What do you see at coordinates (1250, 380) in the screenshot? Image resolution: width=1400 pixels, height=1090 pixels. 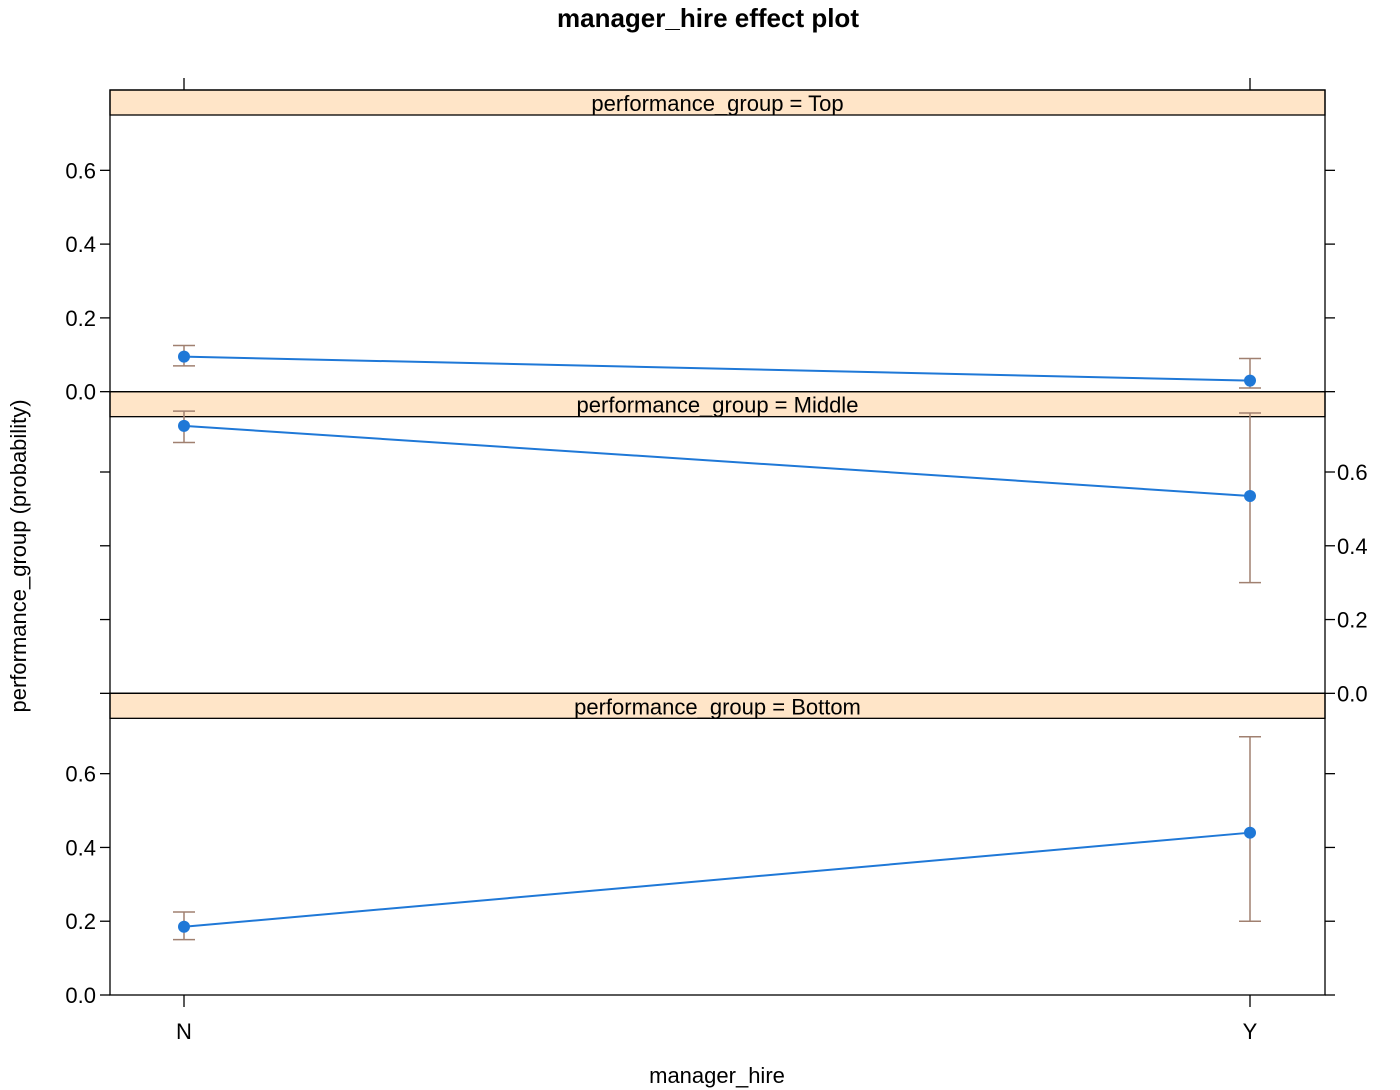 I see `panel-top-point-y` at bounding box center [1250, 380].